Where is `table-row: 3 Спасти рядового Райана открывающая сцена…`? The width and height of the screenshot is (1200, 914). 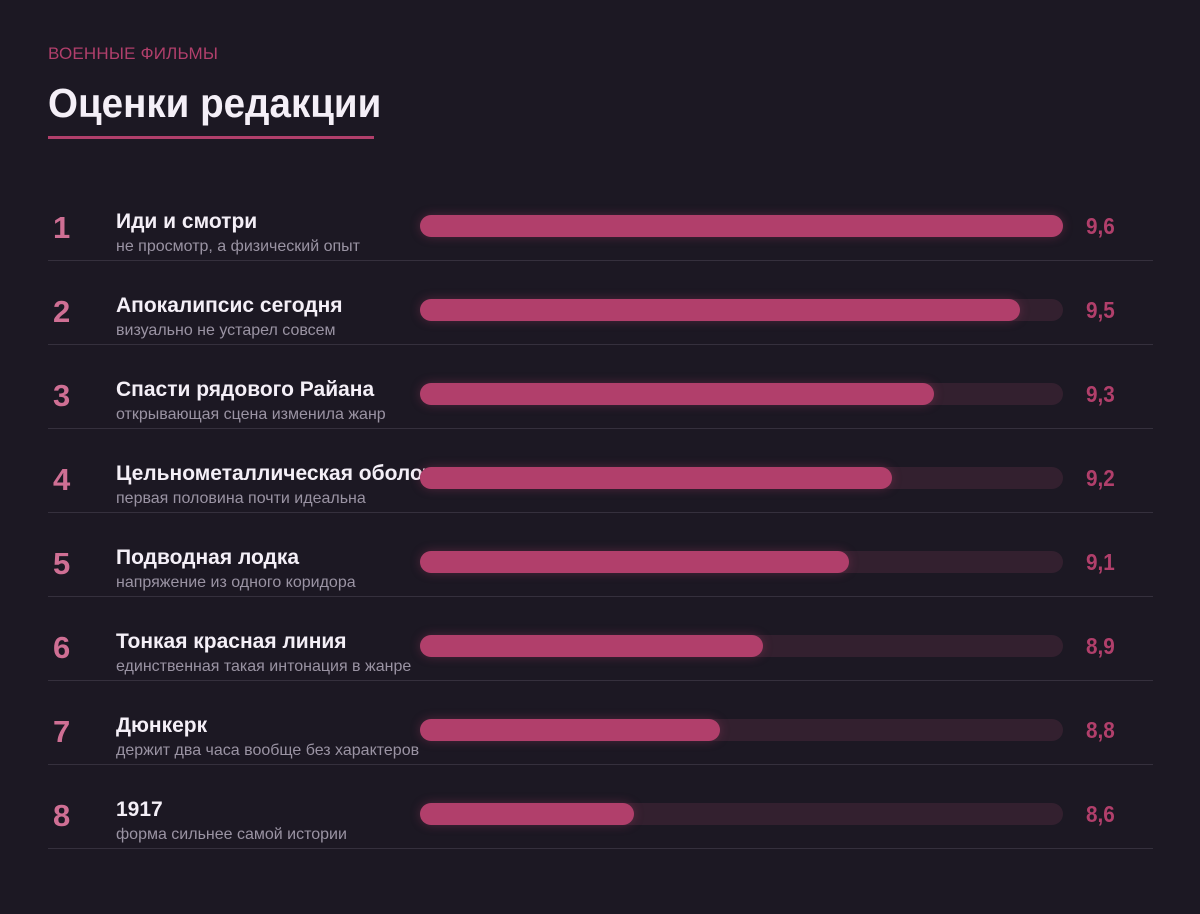 table-row: 3 Спасти рядового Райана открывающая сцена… is located at coordinates (600, 387).